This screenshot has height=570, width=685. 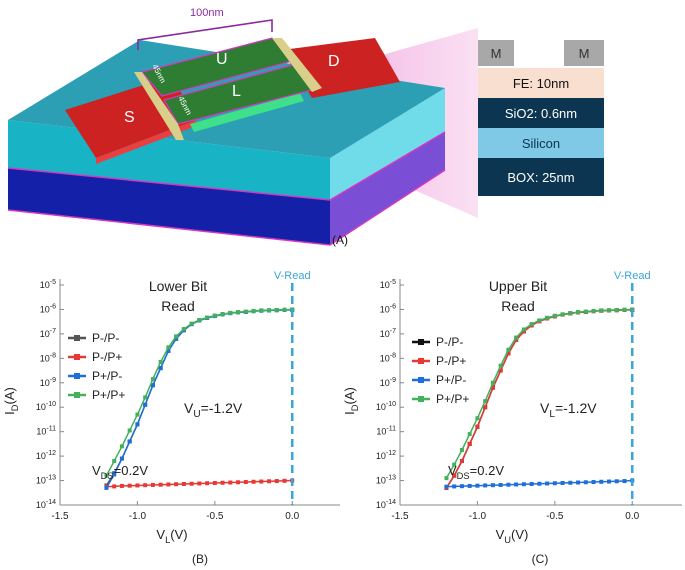 What do you see at coordinates (387, 188) in the screenshot?
I see `box-layer-side` at bounding box center [387, 188].